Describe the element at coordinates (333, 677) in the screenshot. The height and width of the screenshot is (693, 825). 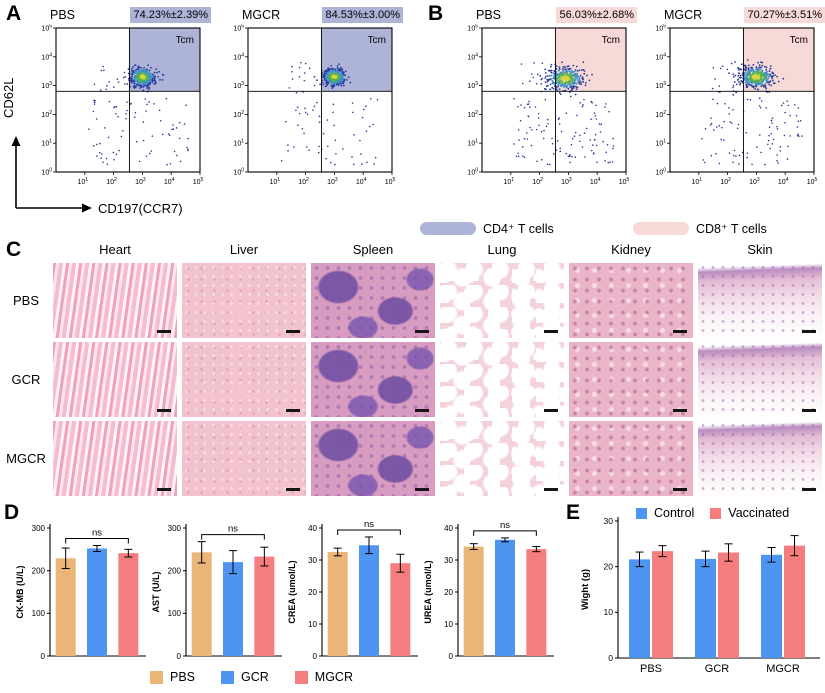
I see `mgcr-legend-label: MGCR` at that location.